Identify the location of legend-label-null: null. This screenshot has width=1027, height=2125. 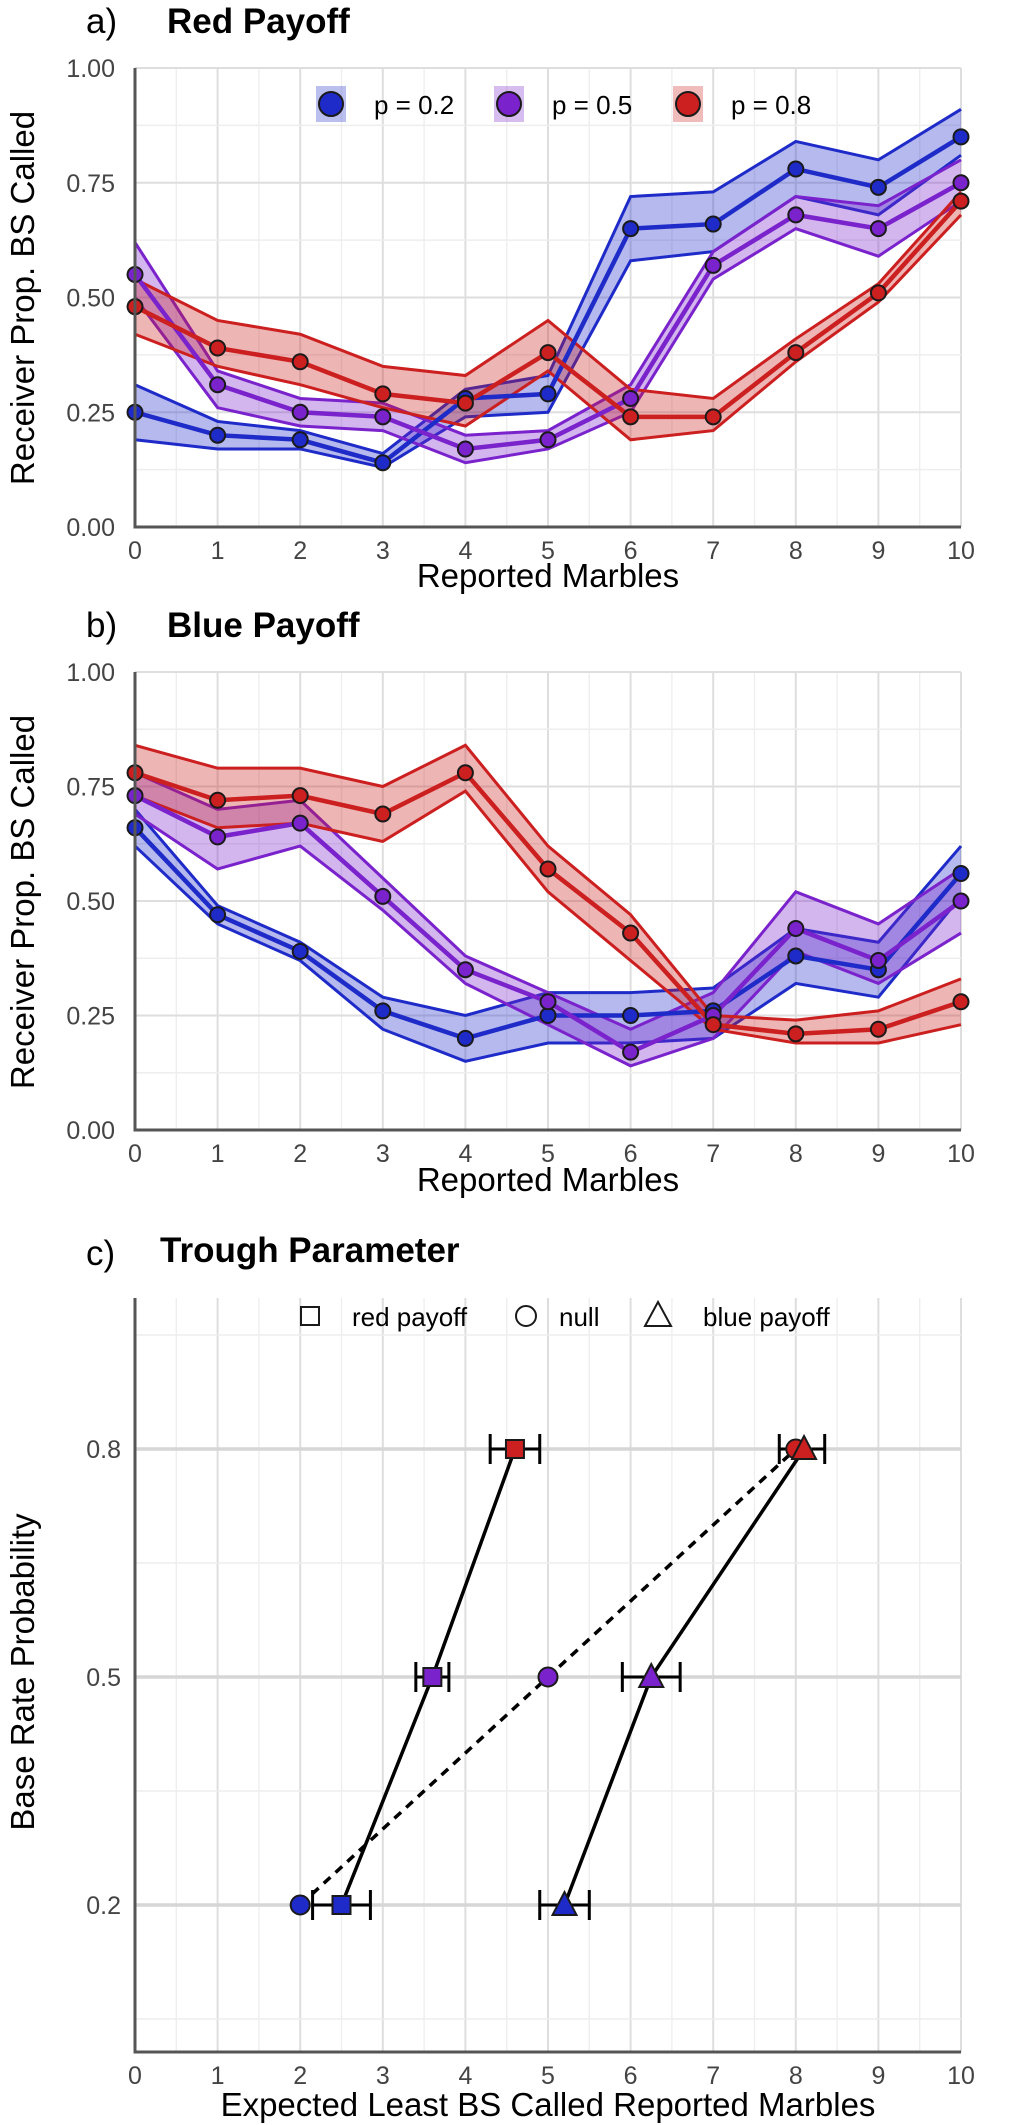
(579, 1317).